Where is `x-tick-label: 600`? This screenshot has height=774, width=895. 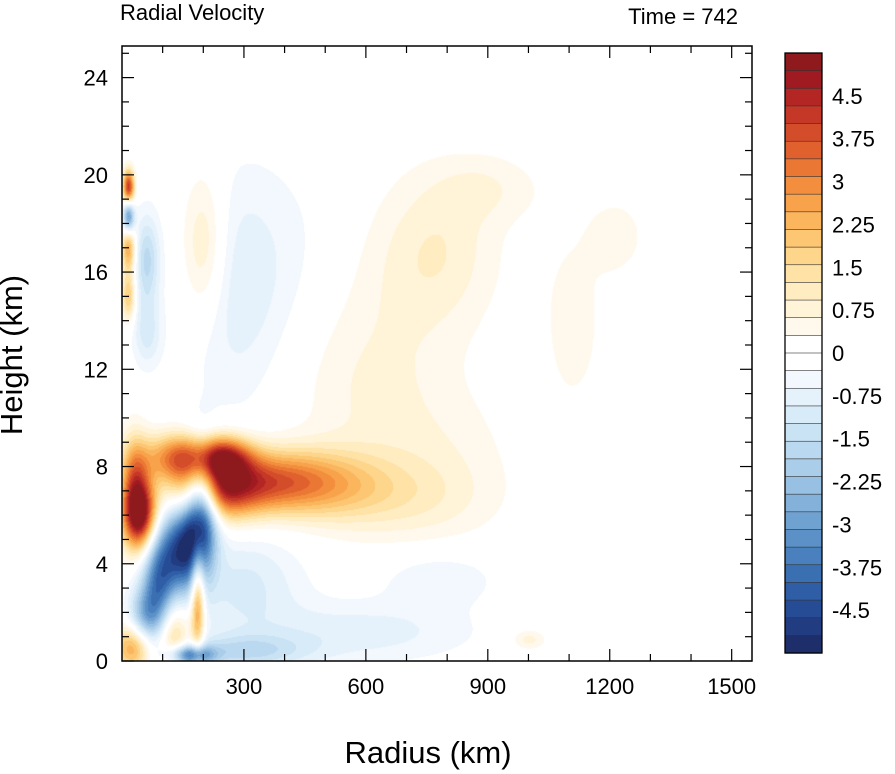 x-tick-label: 600 is located at coordinates (366, 686).